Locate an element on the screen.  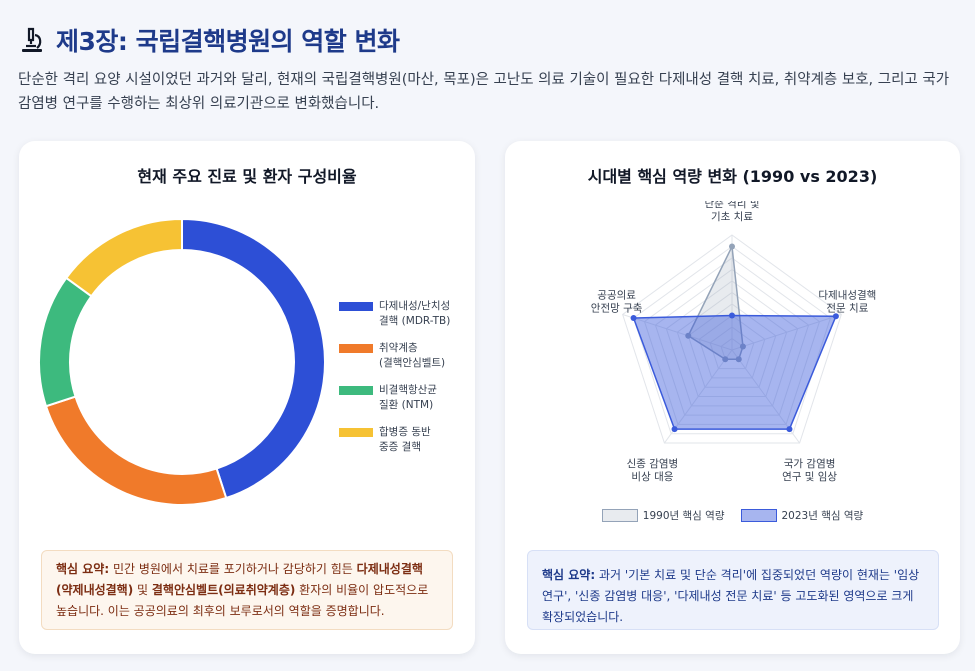
legend-label: 1990년 핵심 역량 is located at coordinates (683, 516).